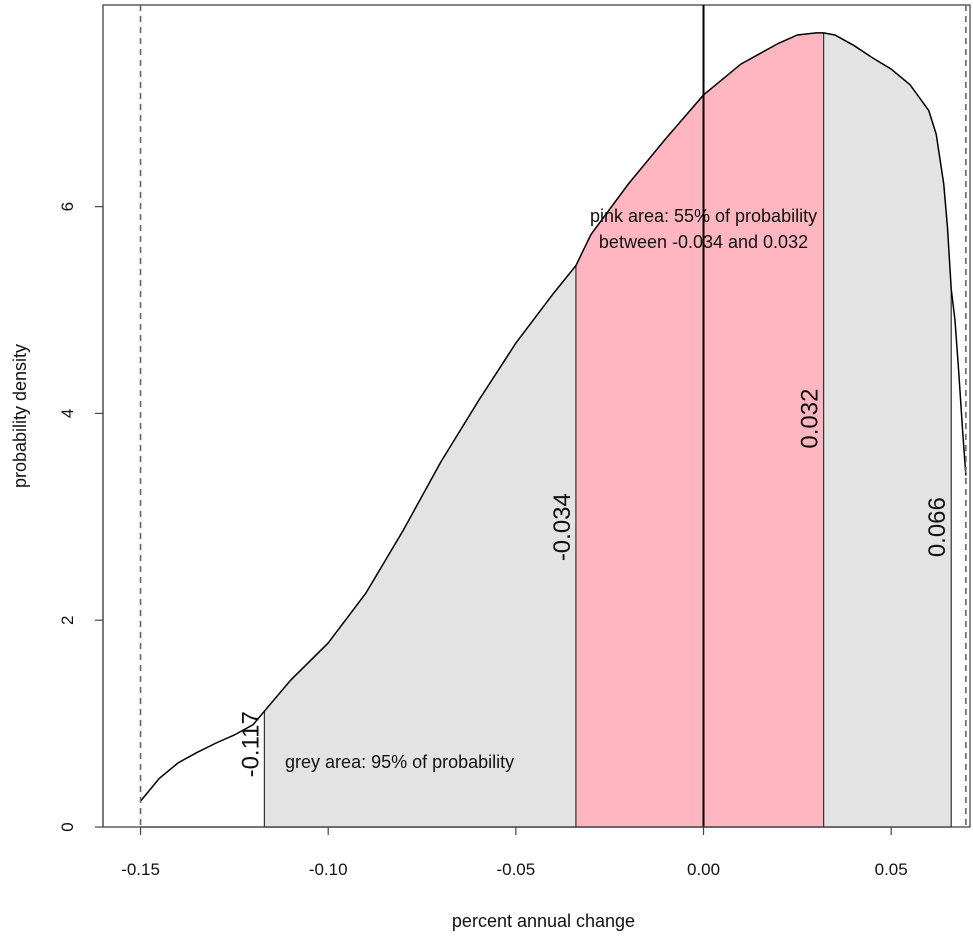 This screenshot has width=973, height=937. Describe the element at coordinates (703, 216) in the screenshot. I see `annotation-text: pink area: 55% of probability` at that location.